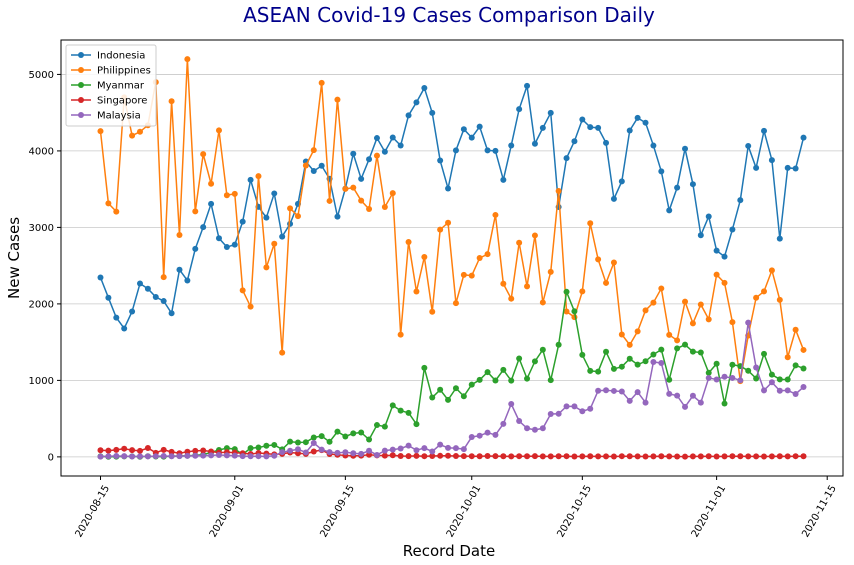 The image size is (854, 565). I want to click on x-tick-label: 2020-09-01, so click(227, 512).